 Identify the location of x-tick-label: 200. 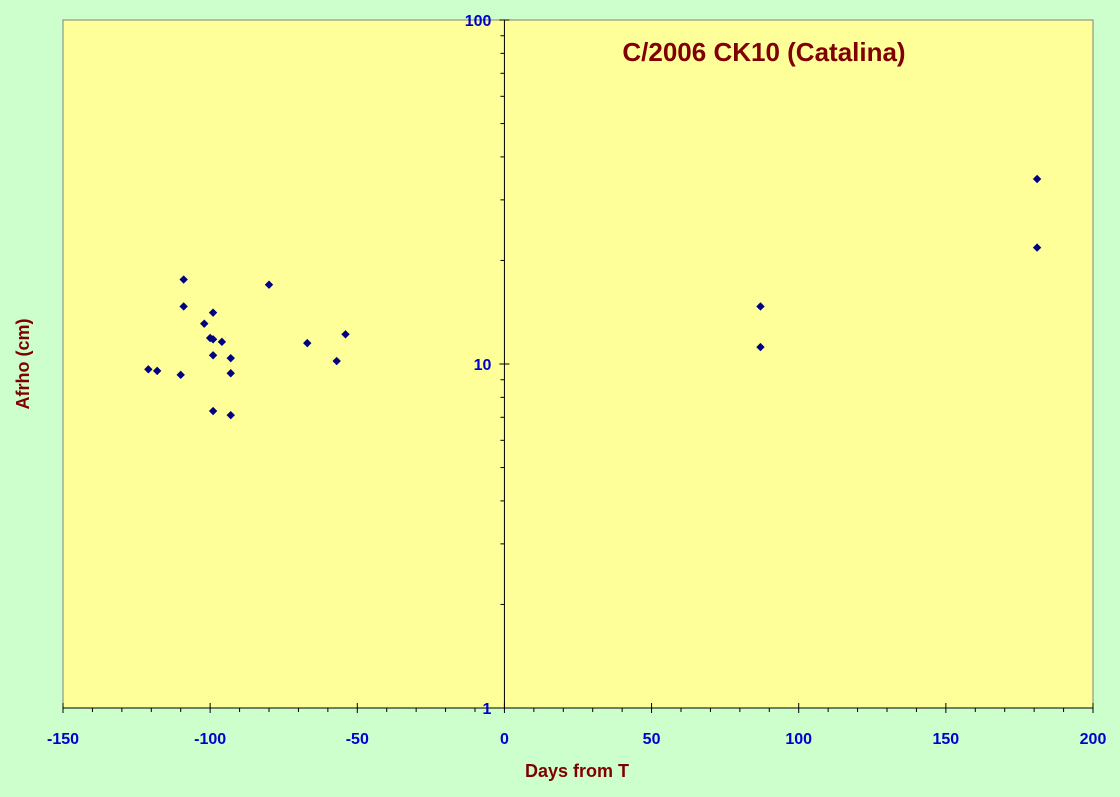
(1093, 739).